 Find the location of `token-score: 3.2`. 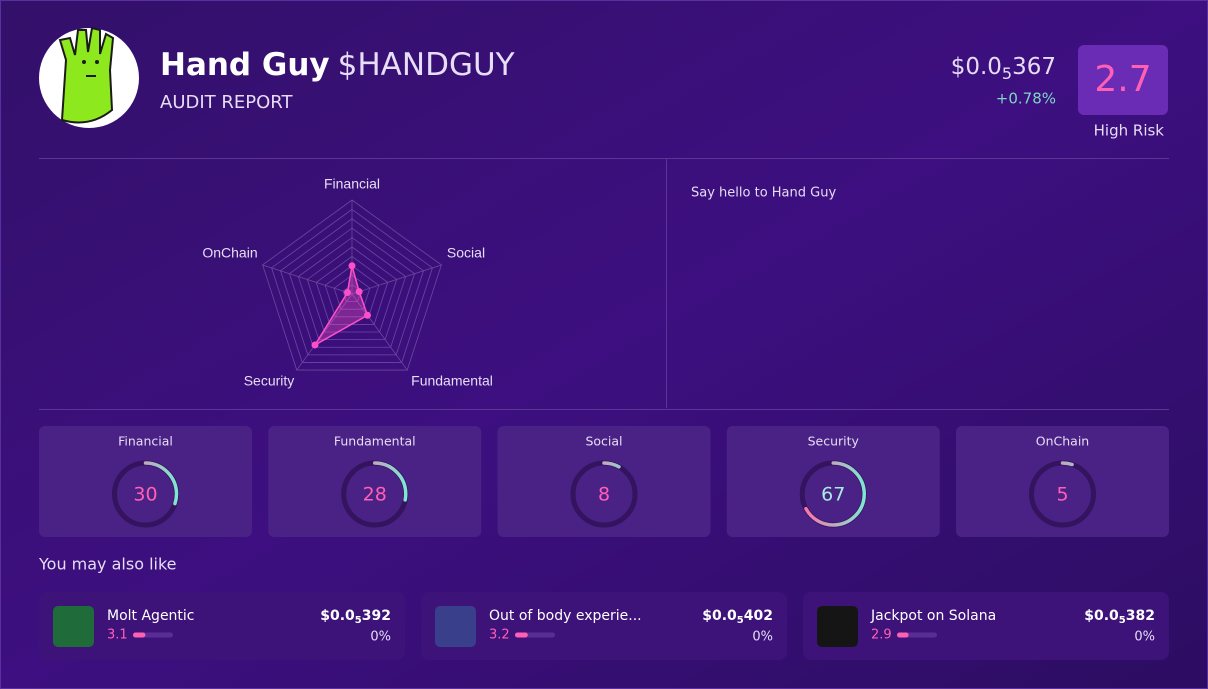

token-score: 3.2 is located at coordinates (499, 635).